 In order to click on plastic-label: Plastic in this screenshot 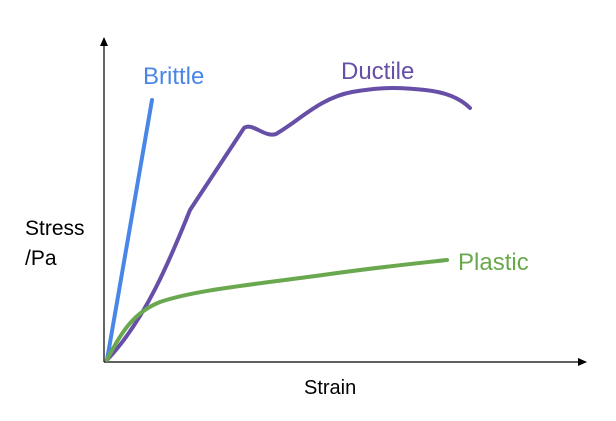, I will do `click(493, 262)`.